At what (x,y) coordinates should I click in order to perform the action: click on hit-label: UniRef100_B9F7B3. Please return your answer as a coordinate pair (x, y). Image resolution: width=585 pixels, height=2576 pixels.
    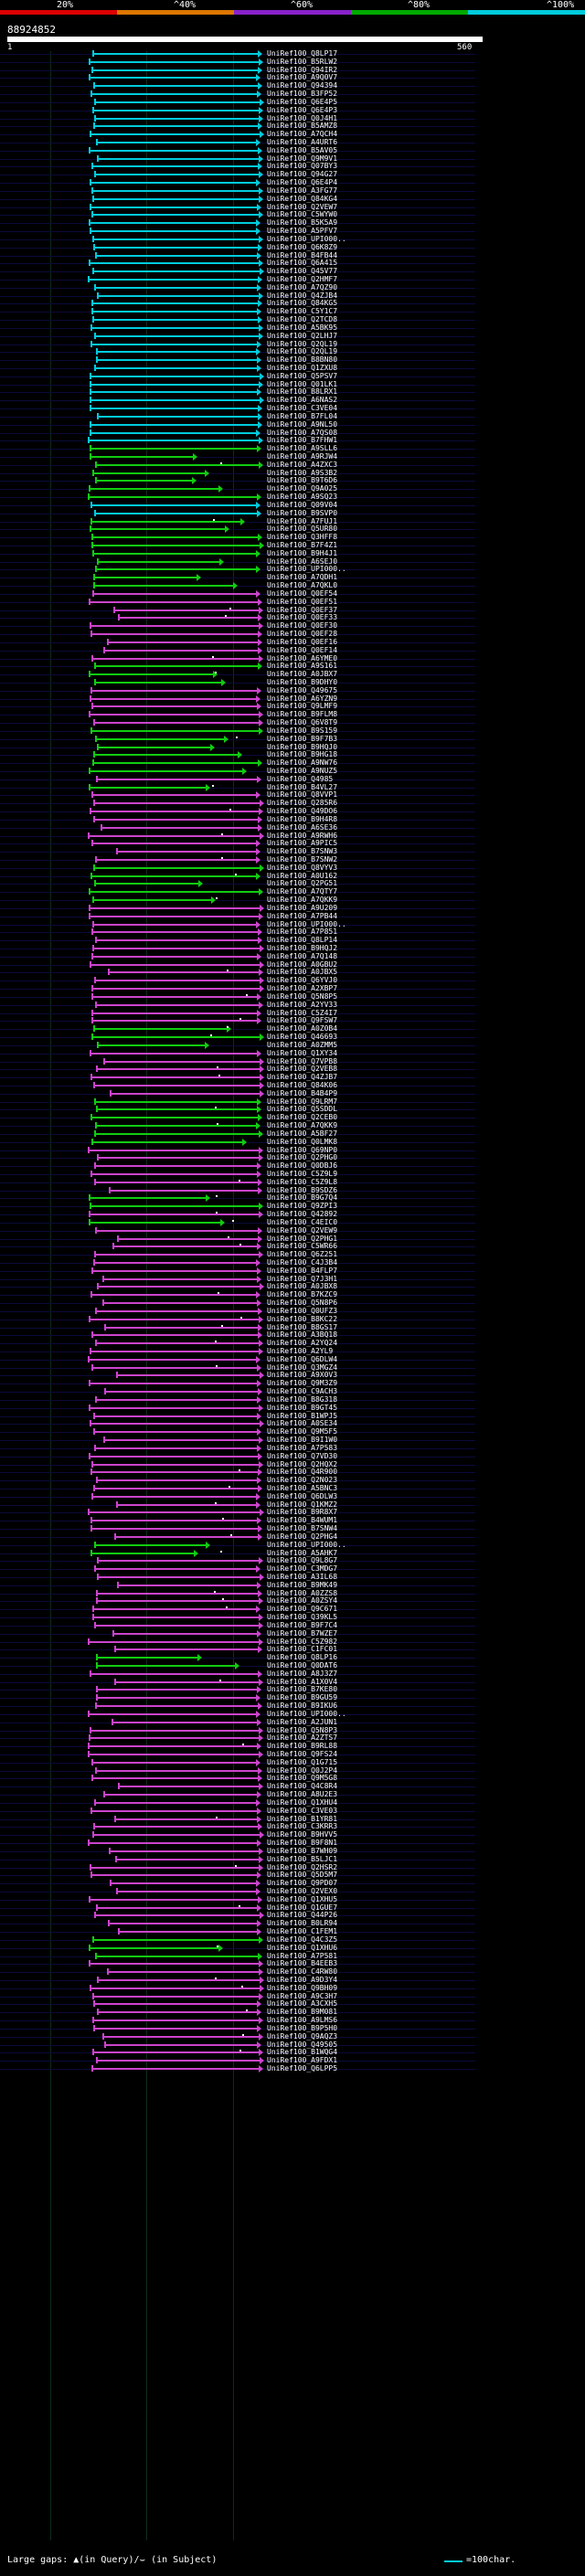
    Looking at the image, I should click on (302, 739).